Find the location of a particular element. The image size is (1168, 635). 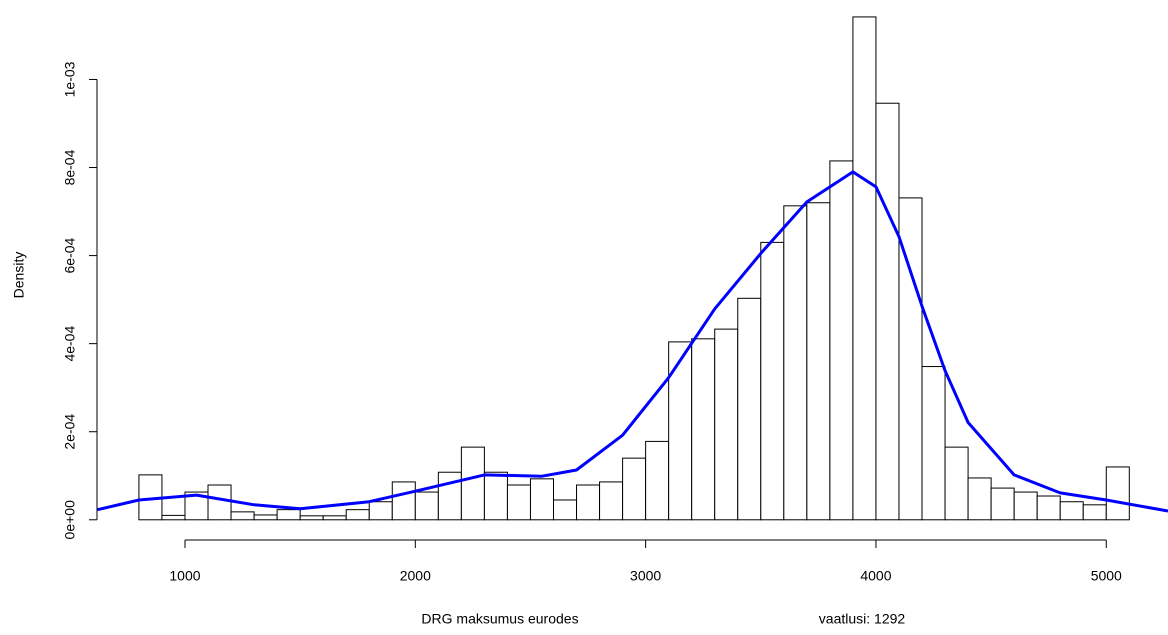

y-tick-label: 8e-04 is located at coordinates (70, 167).